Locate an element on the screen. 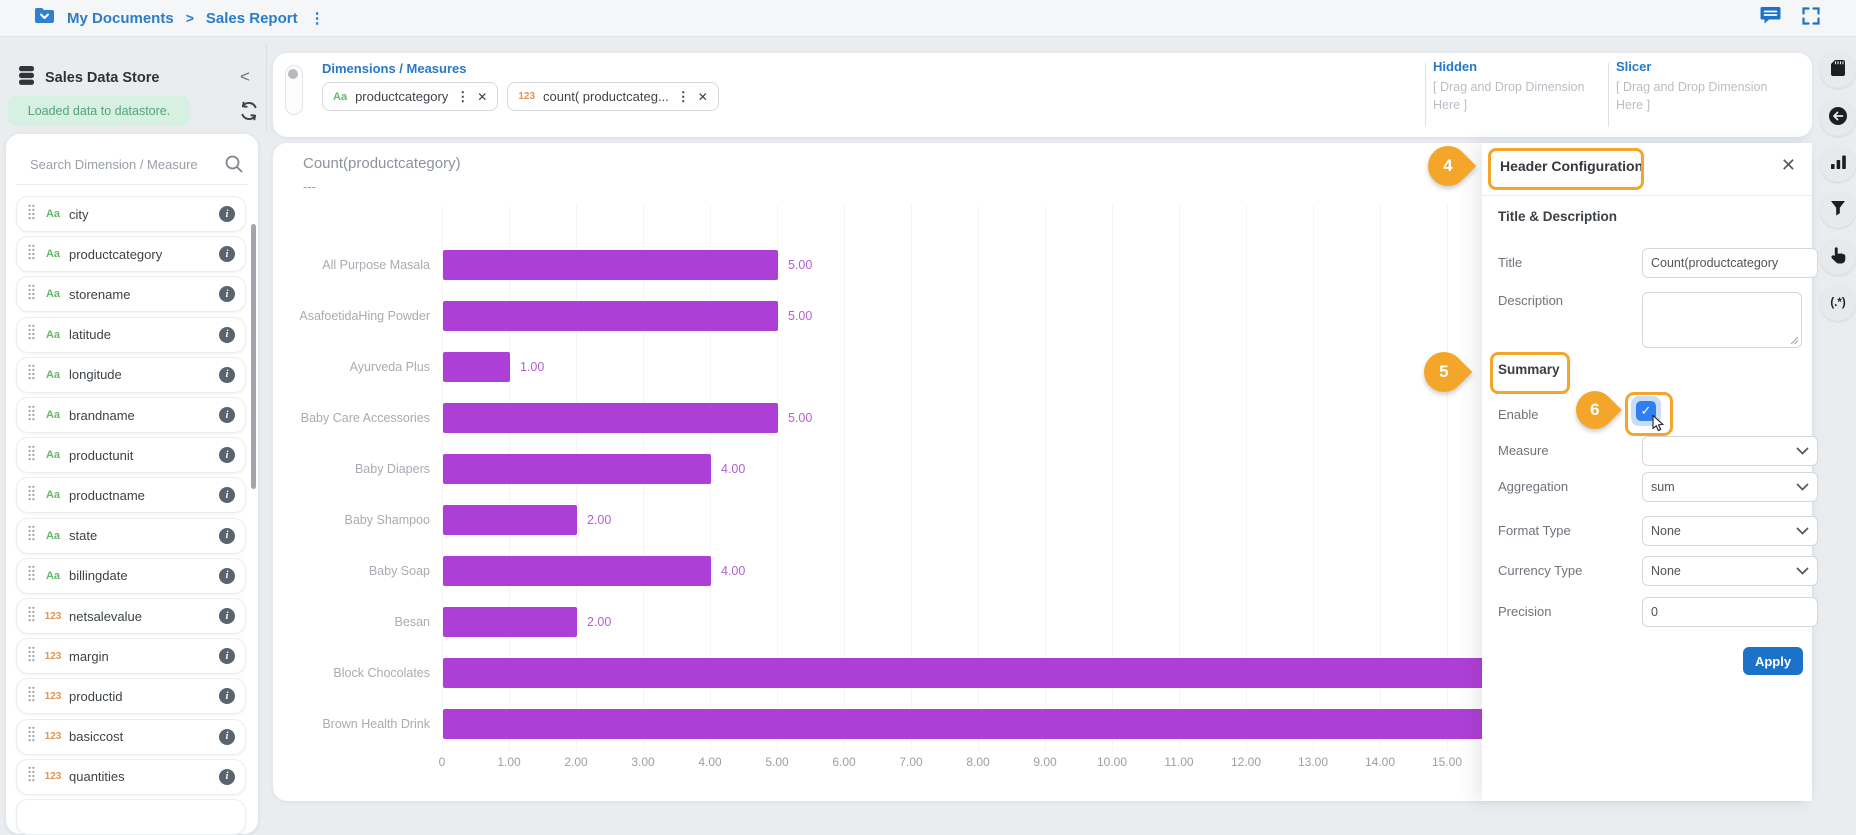  description-textarea is located at coordinates (1722, 320).